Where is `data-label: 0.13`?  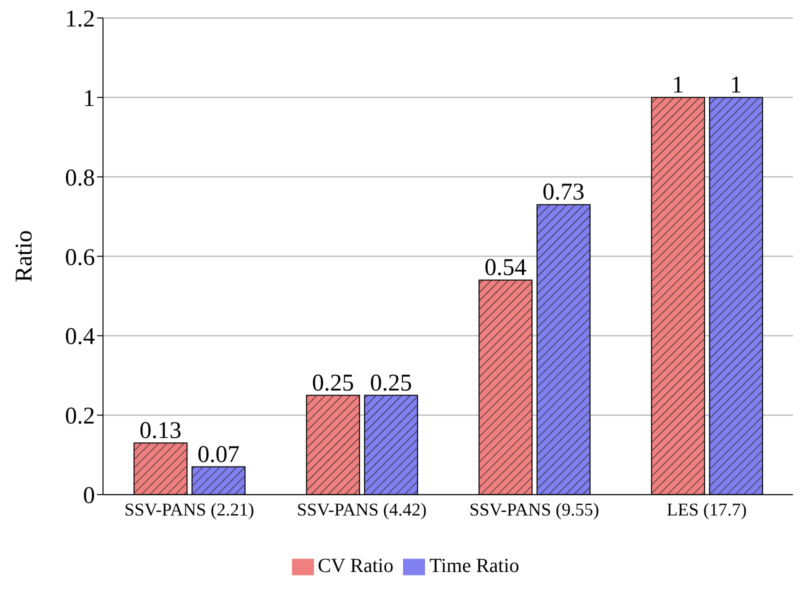
data-label: 0.13 is located at coordinates (161, 431).